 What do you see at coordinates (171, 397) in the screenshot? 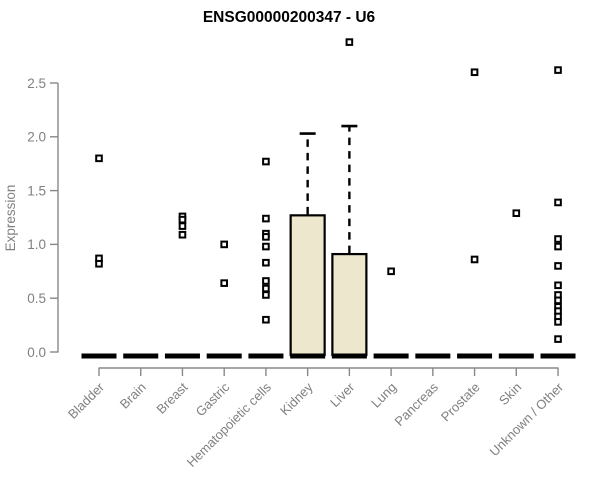
I see `x-tick-label: Breast` at bounding box center [171, 397].